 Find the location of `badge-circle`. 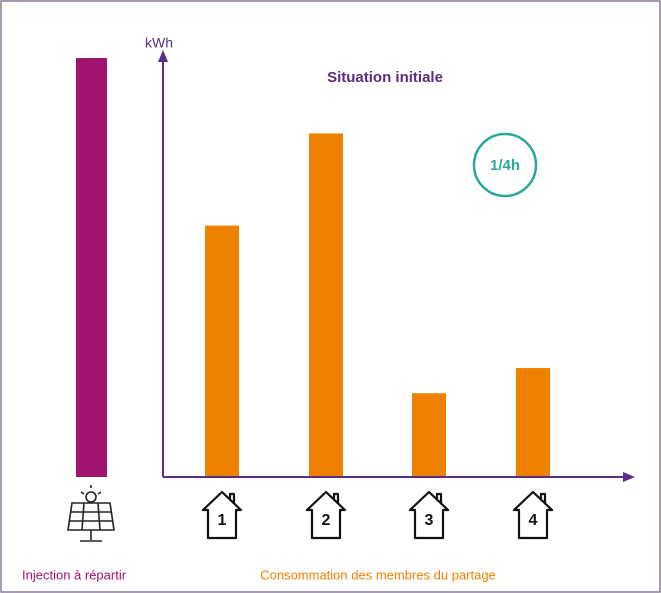

badge-circle is located at coordinates (505, 165).